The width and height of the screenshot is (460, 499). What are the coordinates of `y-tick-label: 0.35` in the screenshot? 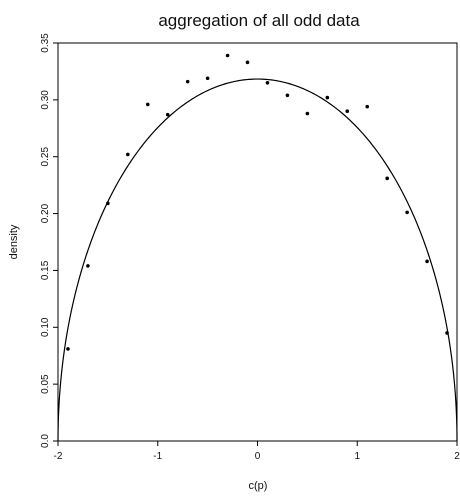 It's located at (45, 43).